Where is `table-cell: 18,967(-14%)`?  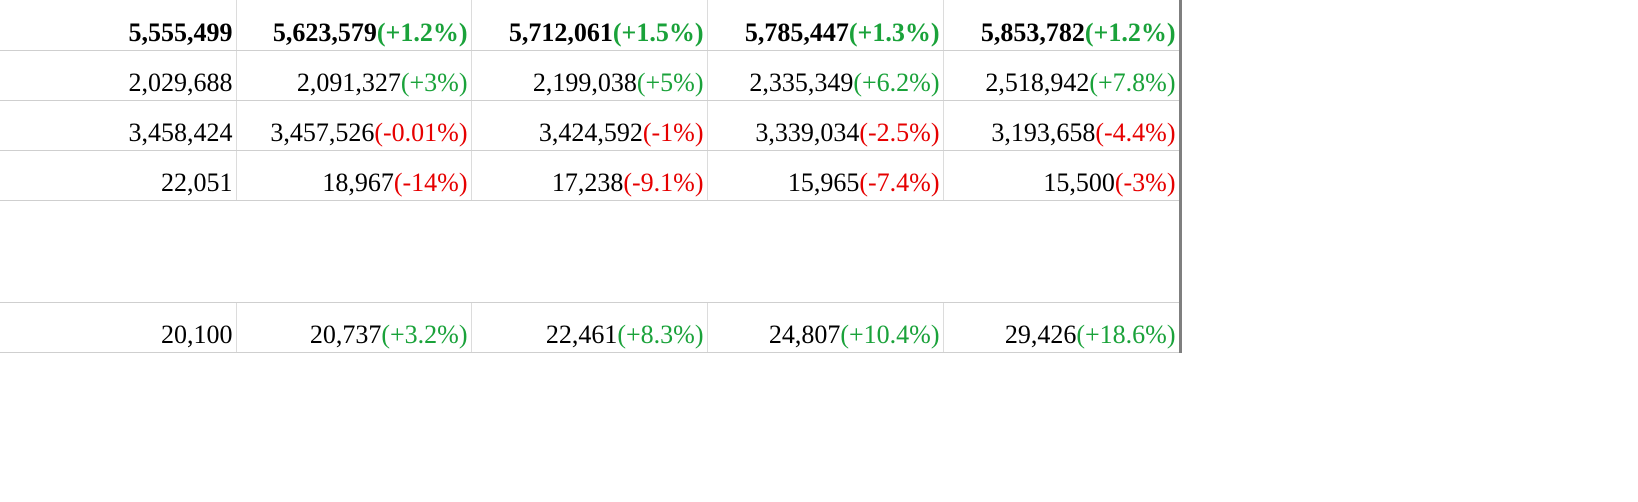
table-cell: 18,967(-14%) is located at coordinates (353, 175).